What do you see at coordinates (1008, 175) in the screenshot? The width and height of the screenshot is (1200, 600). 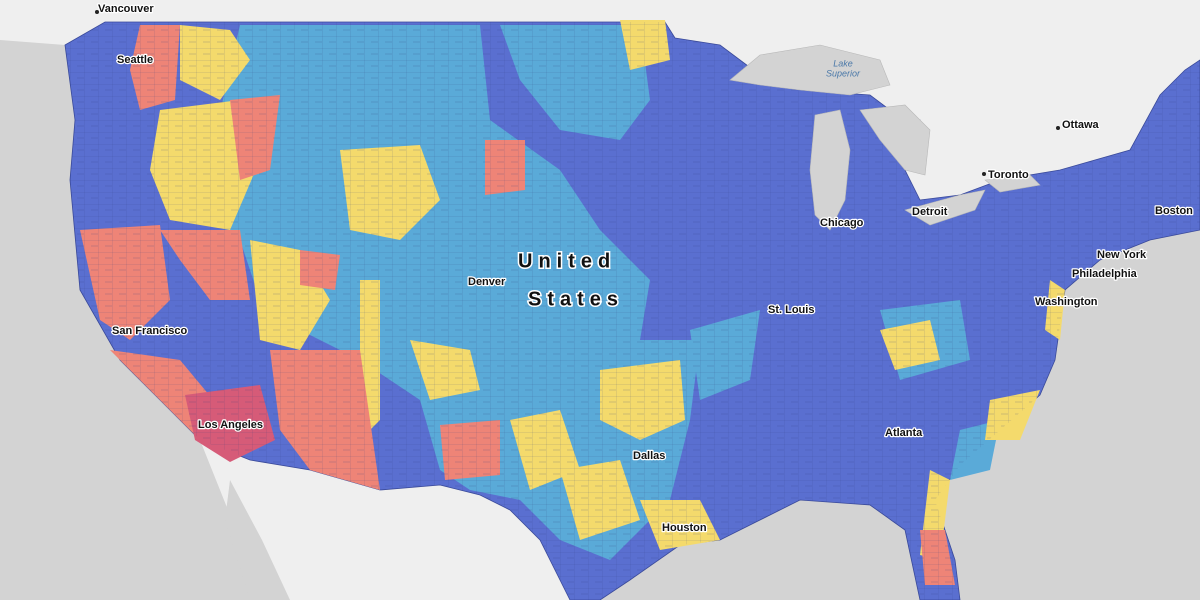 I see `city-label: Toronto` at bounding box center [1008, 175].